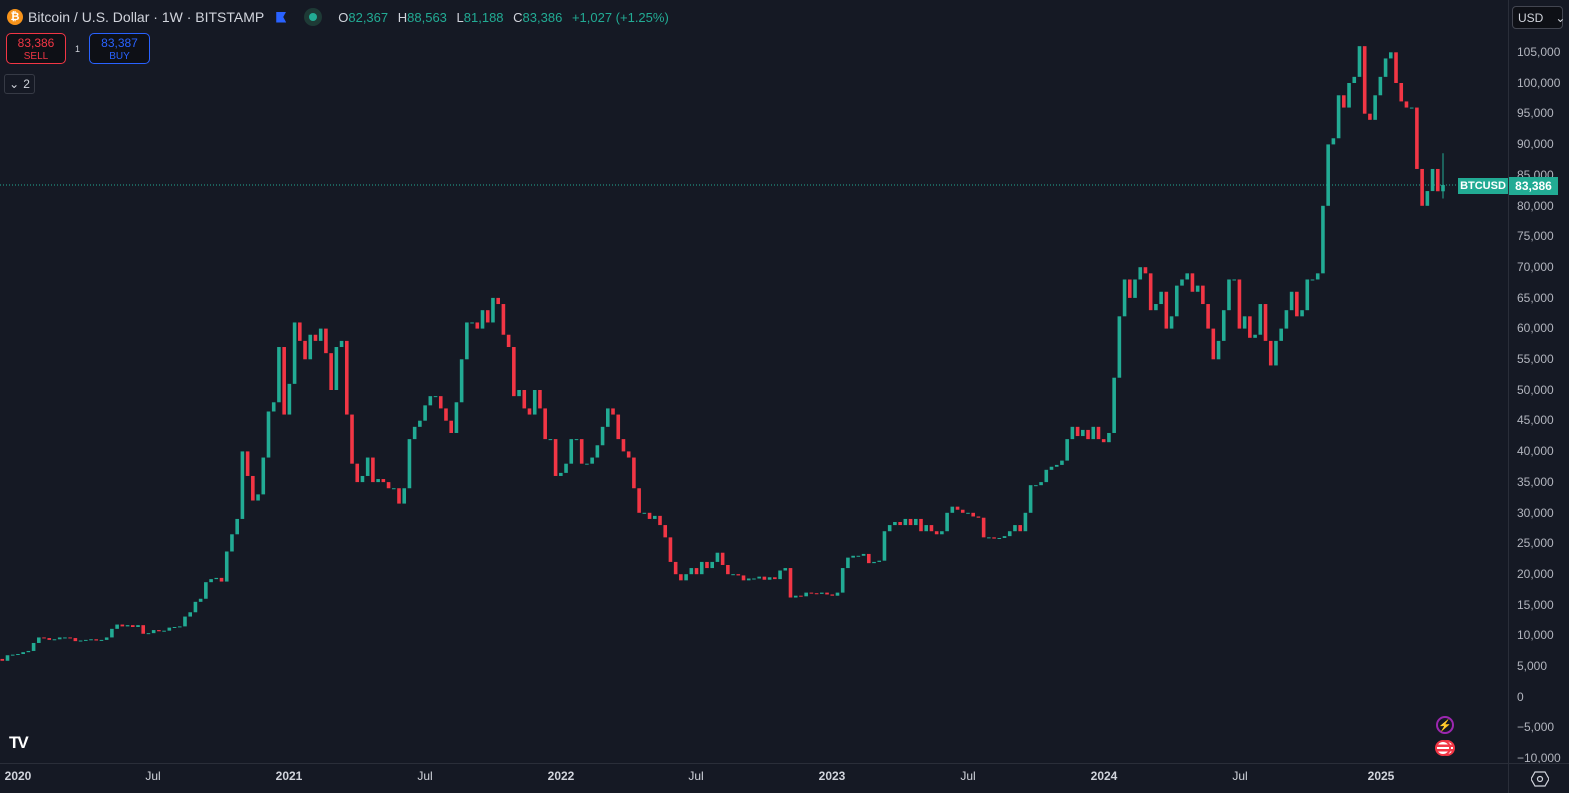 The height and width of the screenshot is (793, 1569). I want to click on price-tick-label: 0, so click(1520, 696).